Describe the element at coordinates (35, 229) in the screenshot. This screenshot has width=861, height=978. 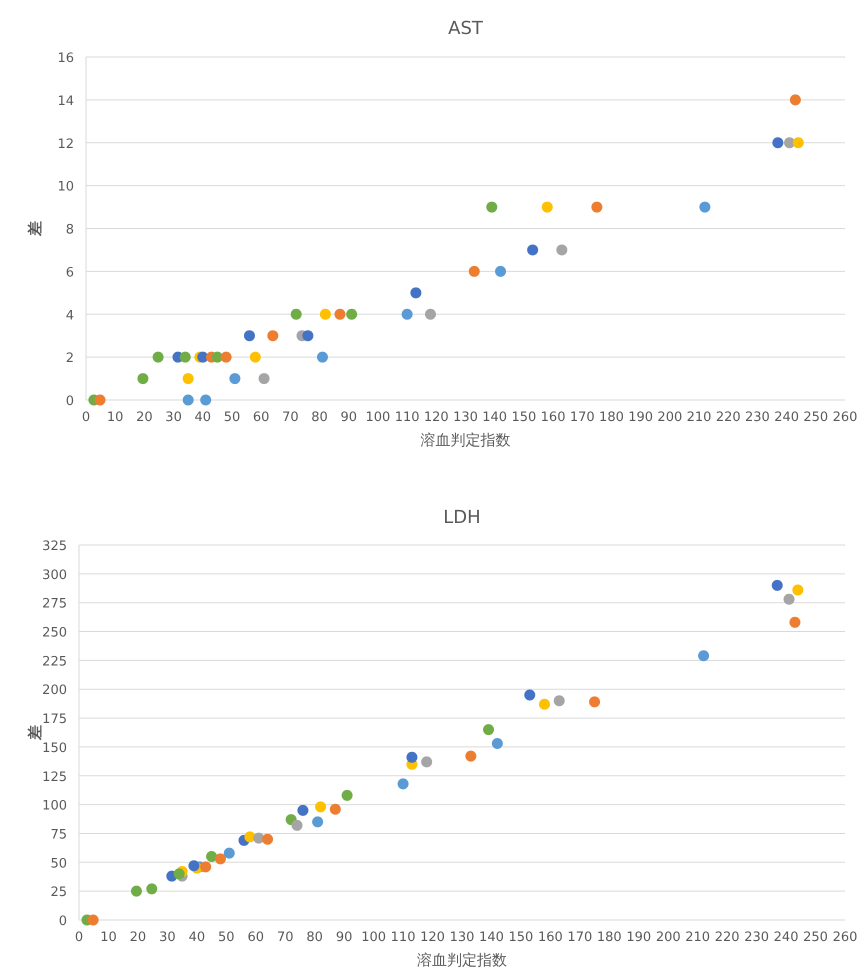
I see `y-axis-title: 差` at that location.